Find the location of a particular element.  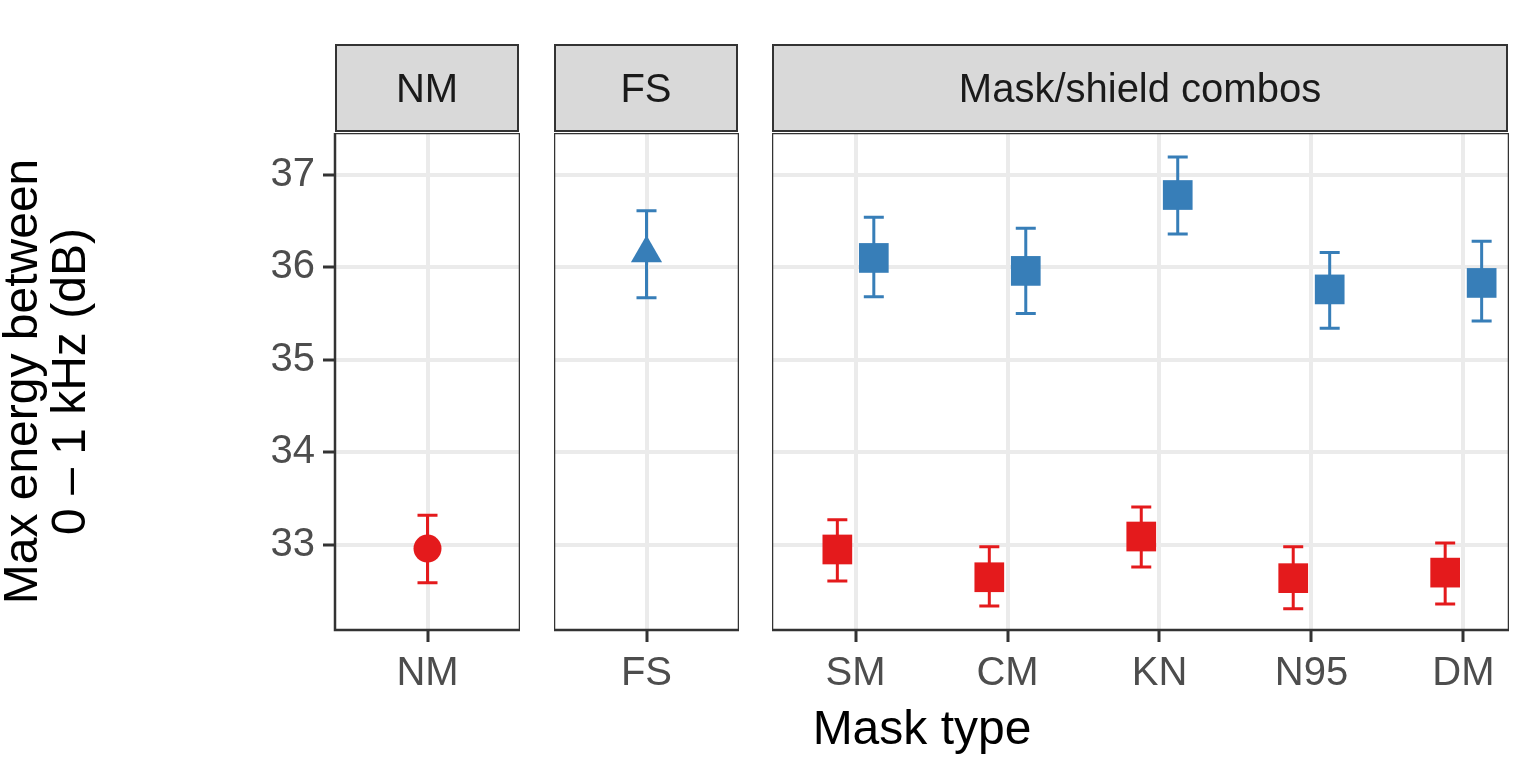

y-tick-label: 35 is located at coordinates (292, 356).